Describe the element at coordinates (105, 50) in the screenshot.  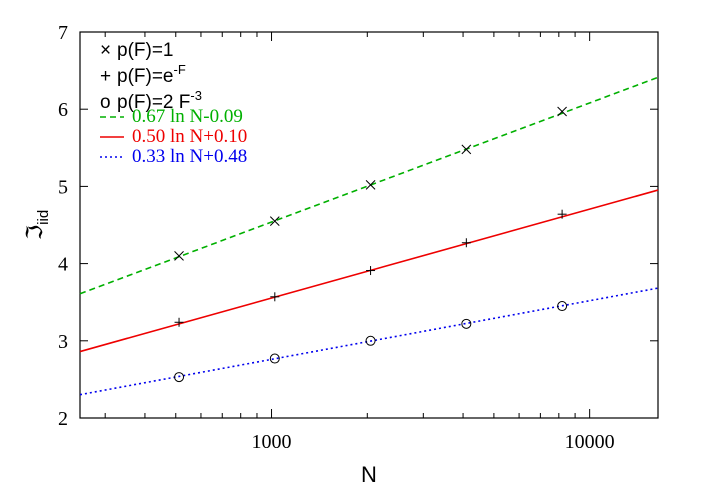
I see `legend-marker-symbol: ×` at that location.